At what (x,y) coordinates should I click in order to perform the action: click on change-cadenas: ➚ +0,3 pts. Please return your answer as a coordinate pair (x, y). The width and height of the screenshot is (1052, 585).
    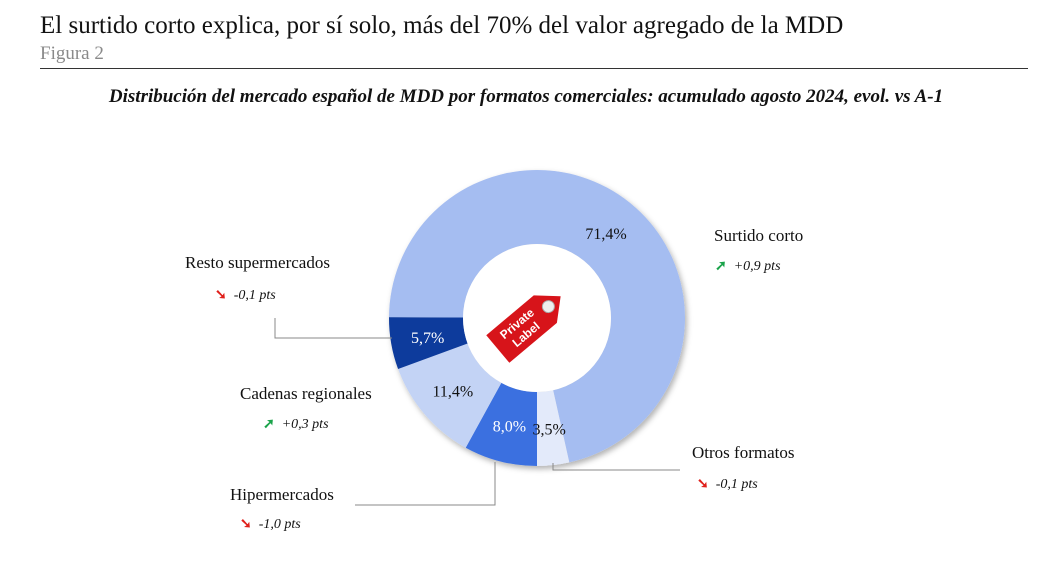
    Looking at the image, I should click on (296, 424).